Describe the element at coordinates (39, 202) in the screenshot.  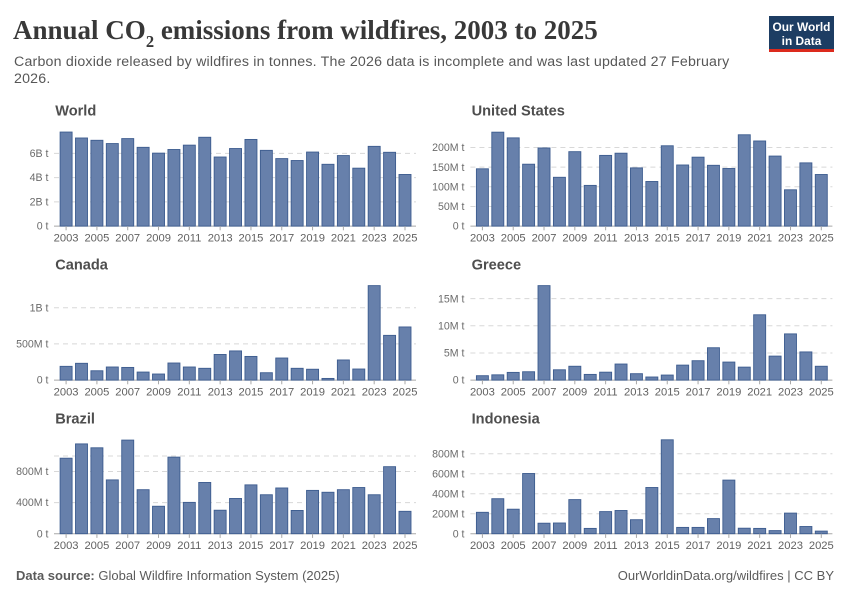
I see `svg-text: 2B t` at that location.